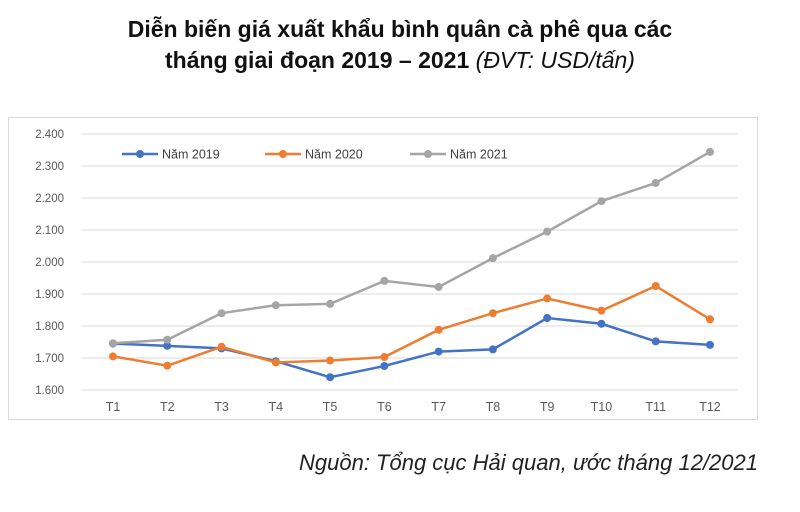 The width and height of the screenshot is (800, 512). What do you see at coordinates (547, 407) in the screenshot?
I see `x-tick-label: T9` at bounding box center [547, 407].